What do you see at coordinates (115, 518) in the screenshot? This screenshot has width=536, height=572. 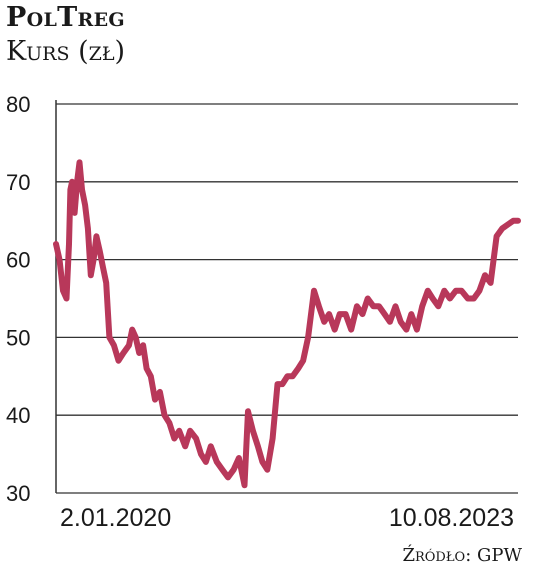 I see `x-tick-label-start: 2.01.2020` at bounding box center [115, 518].